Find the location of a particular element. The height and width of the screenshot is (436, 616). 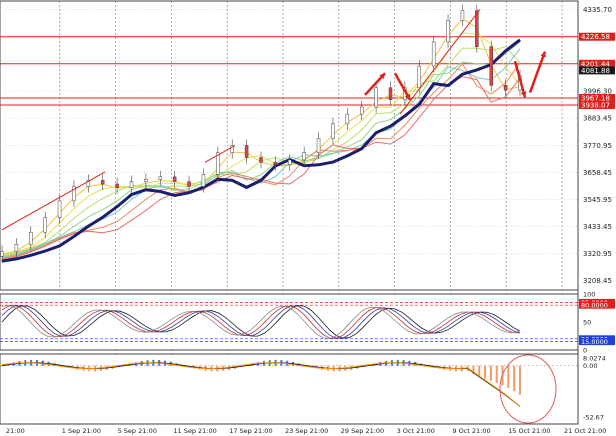

time-axis-label: 9 Oct 21:00 is located at coordinates (471, 431).